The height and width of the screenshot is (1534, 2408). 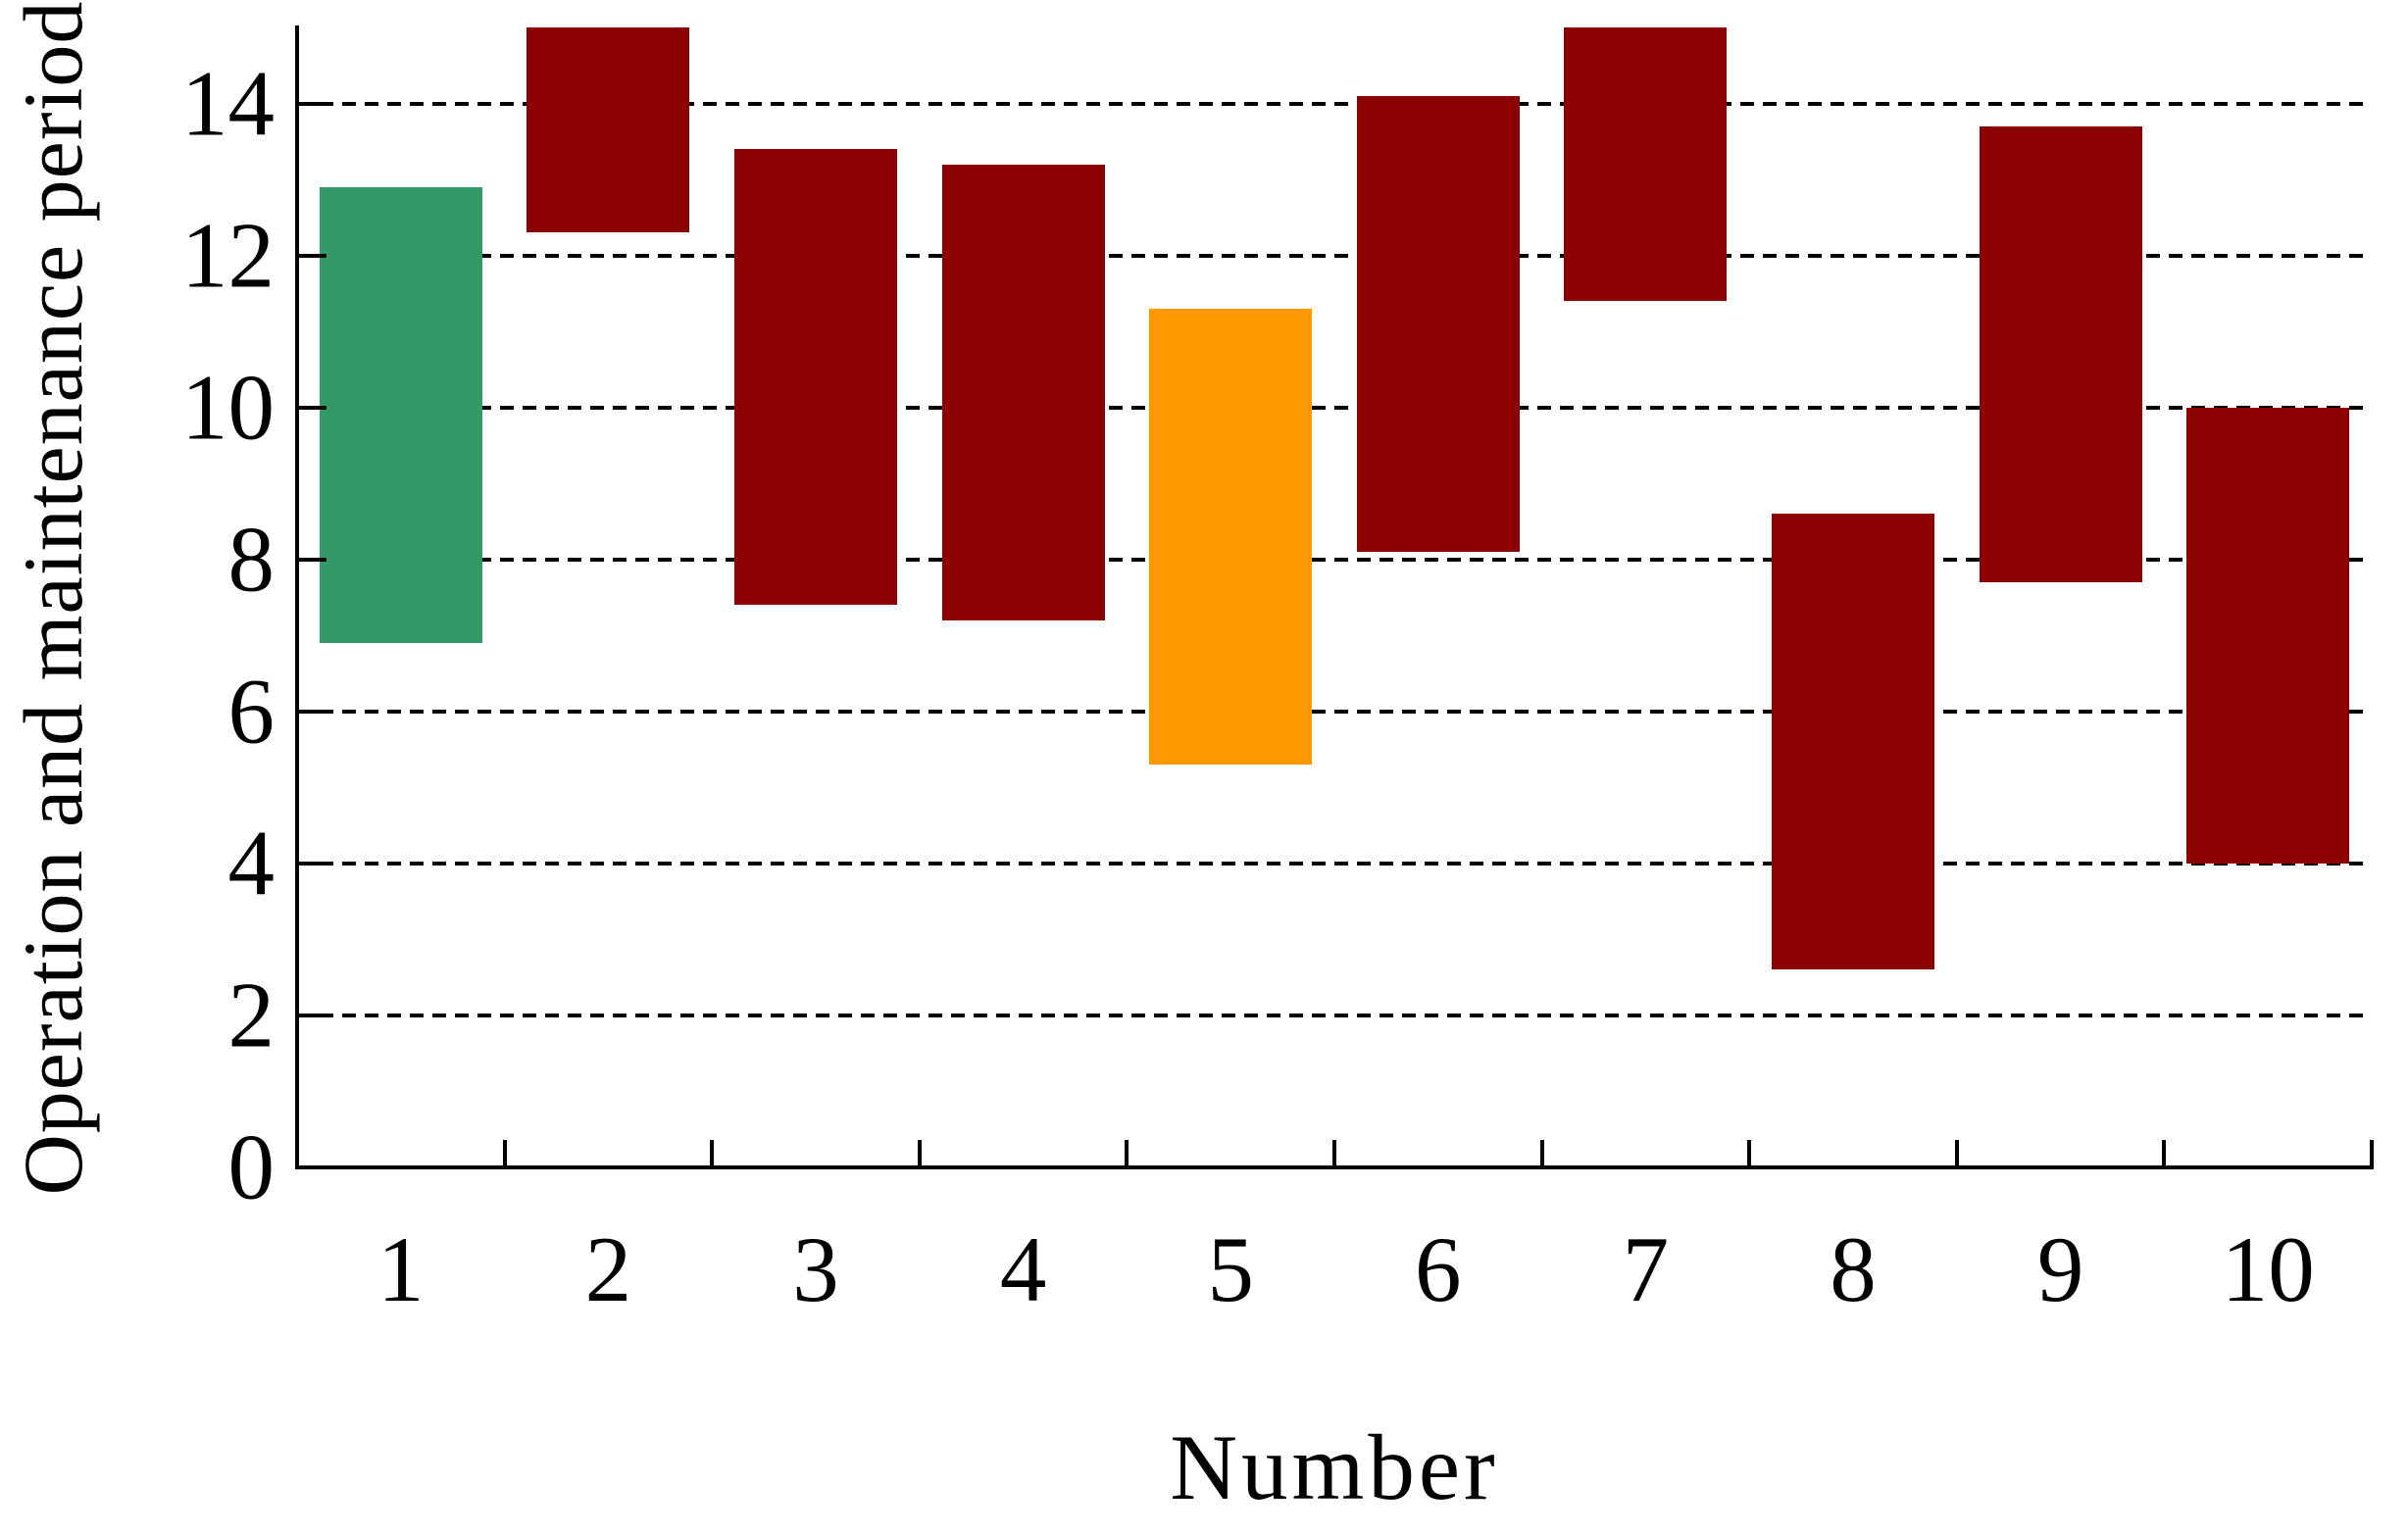 What do you see at coordinates (1023, 1269) in the screenshot?
I see `x-tick-label-4: 4` at bounding box center [1023, 1269].